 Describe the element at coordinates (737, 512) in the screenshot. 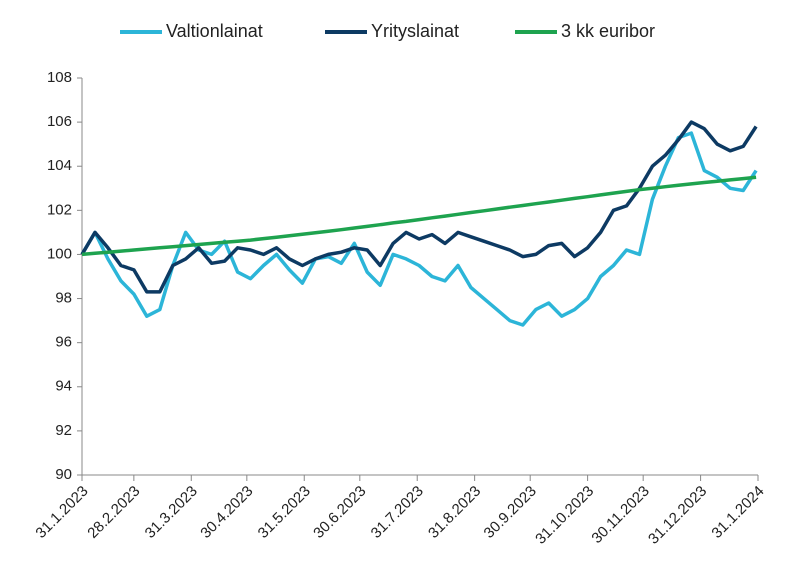

I see `x-tick-label: 31.1.2024` at that location.